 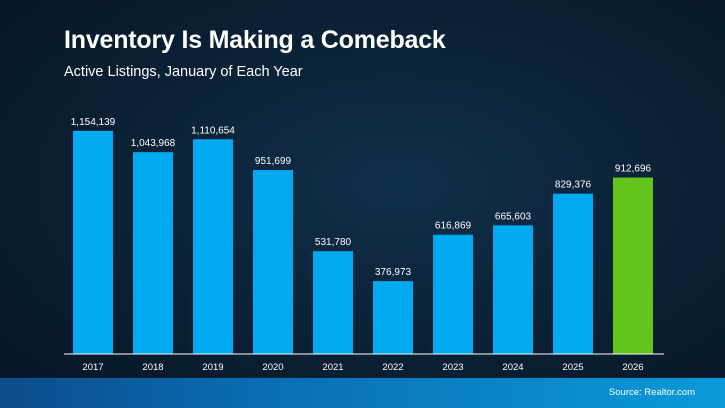 What do you see at coordinates (213, 130) in the screenshot?
I see `value-label-2019: 1,110,654` at bounding box center [213, 130].